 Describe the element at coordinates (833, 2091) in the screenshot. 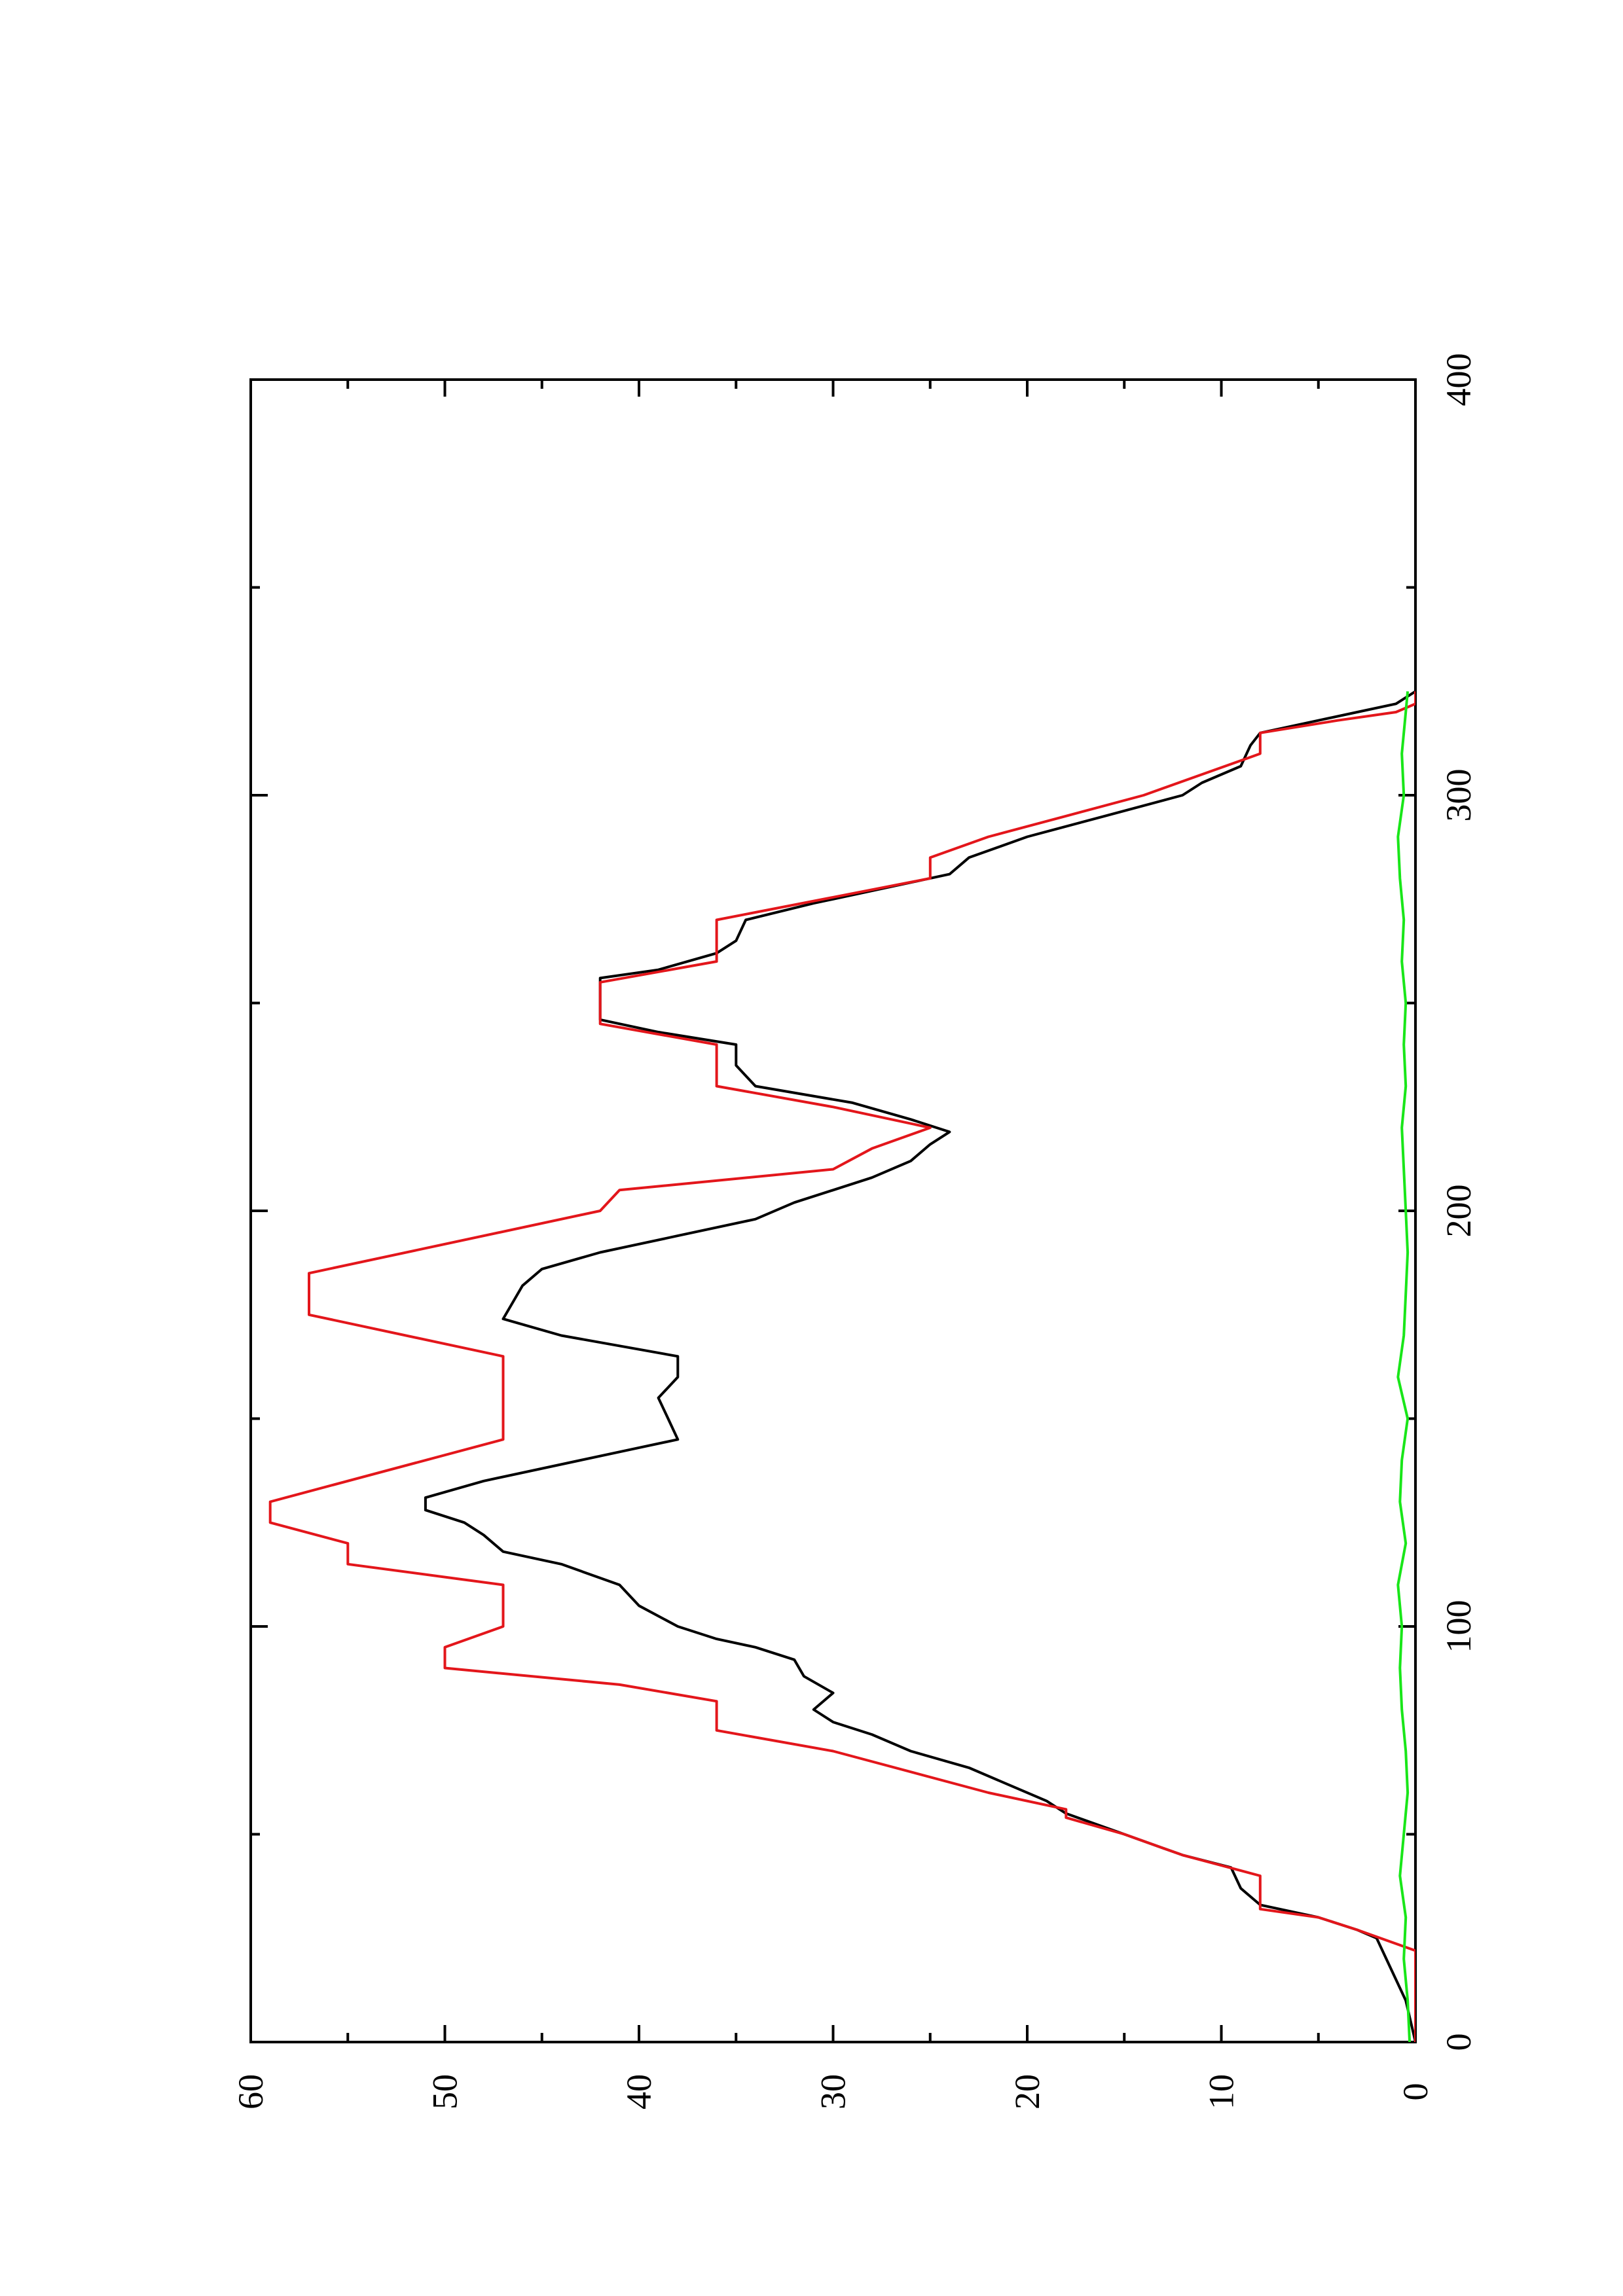

I see `y-tick-label: 30` at that location.